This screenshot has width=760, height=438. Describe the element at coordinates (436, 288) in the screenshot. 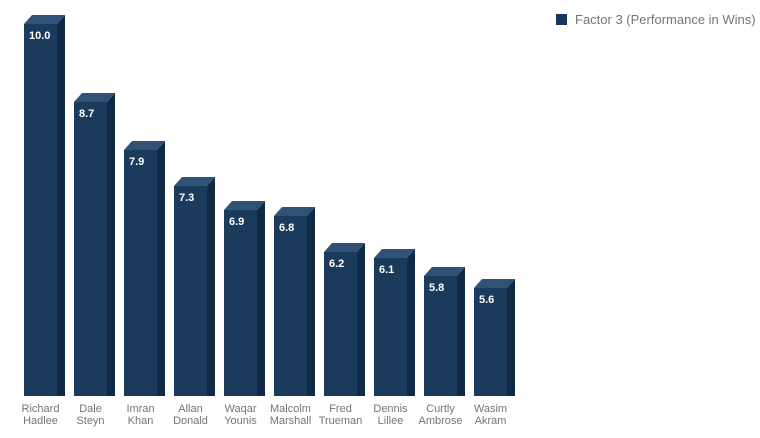

I see `bar-value-label: 5.8` at that location.